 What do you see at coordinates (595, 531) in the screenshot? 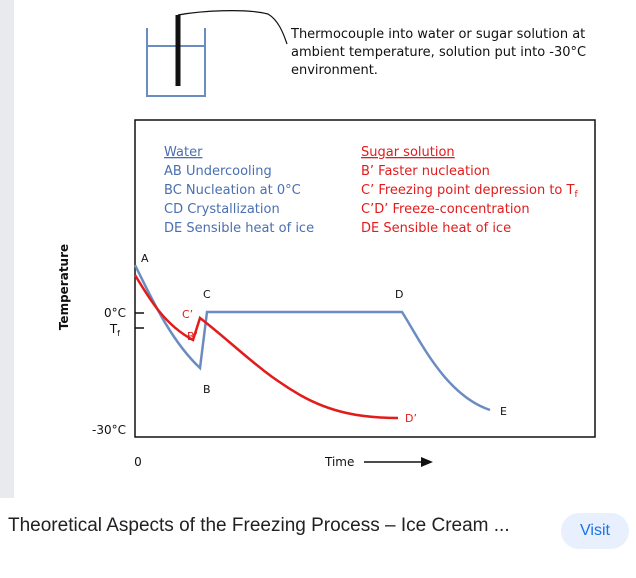
I see `visit-button: Visit` at bounding box center [595, 531].